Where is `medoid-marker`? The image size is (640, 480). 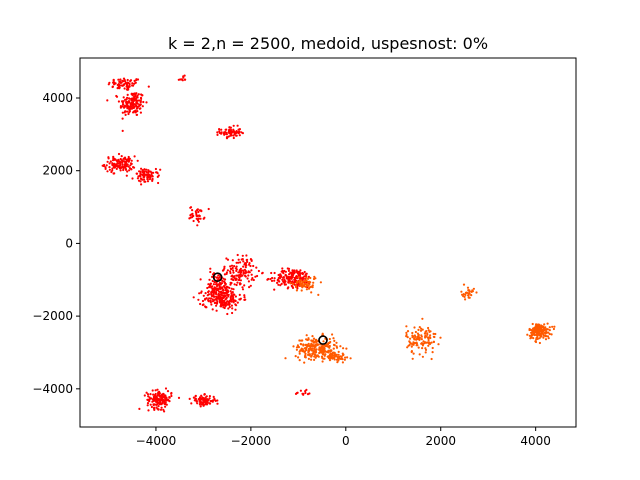
medoid-marker is located at coordinates (323, 340).